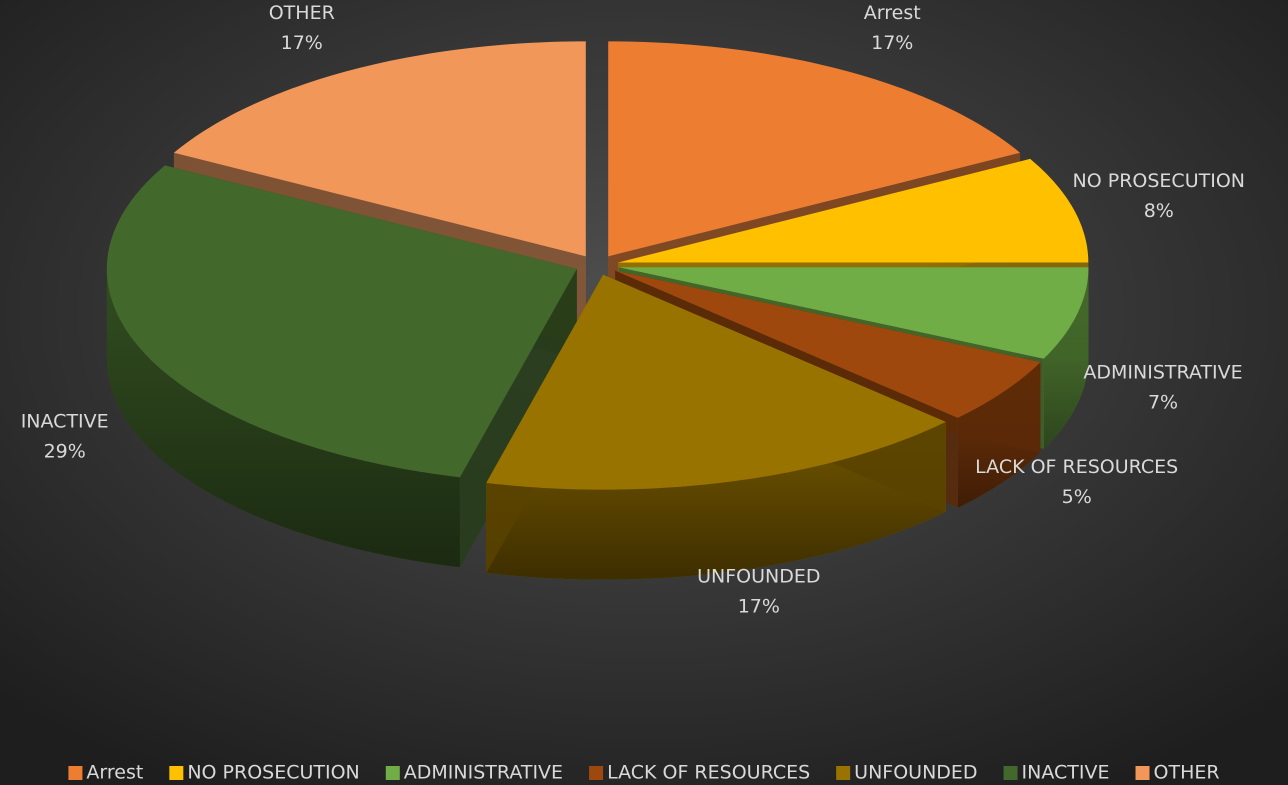 This screenshot has height=785, width=1288. What do you see at coordinates (1076, 467) in the screenshot?
I see `data-label-name: LACK OF RESOURCES` at bounding box center [1076, 467].